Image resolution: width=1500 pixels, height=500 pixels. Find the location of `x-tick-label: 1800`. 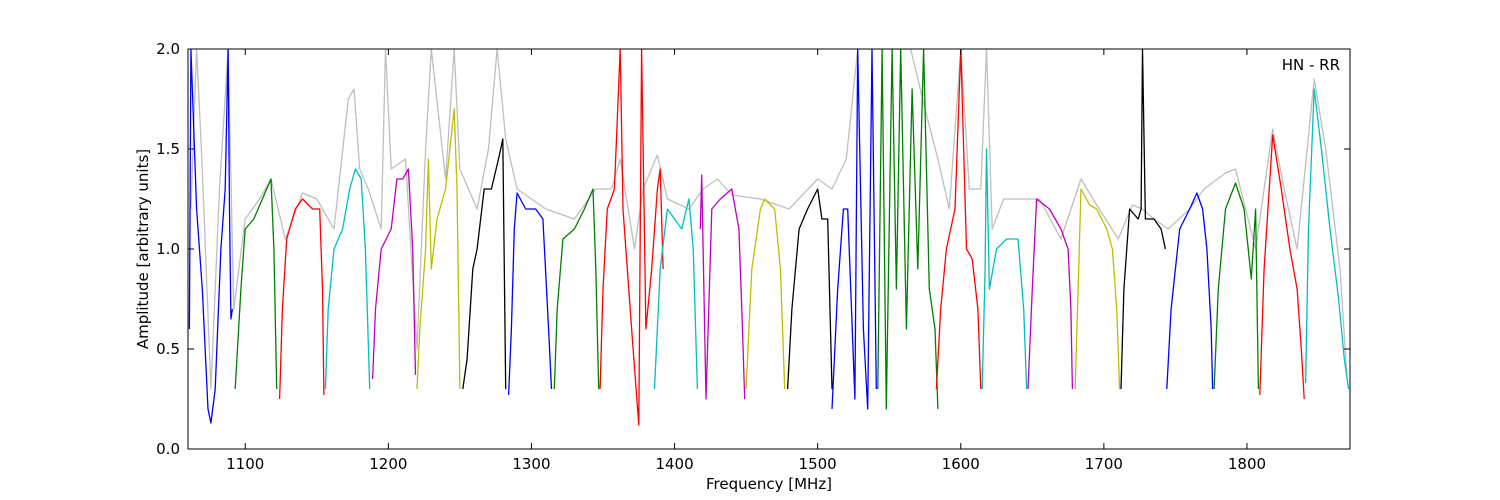

x-tick-label: 1800 is located at coordinates (1247, 464).